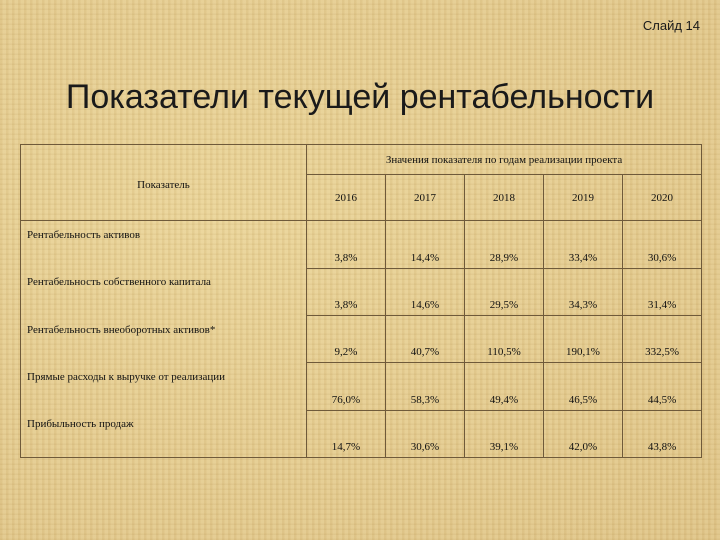  I want to click on year-header: 2018, so click(504, 198).